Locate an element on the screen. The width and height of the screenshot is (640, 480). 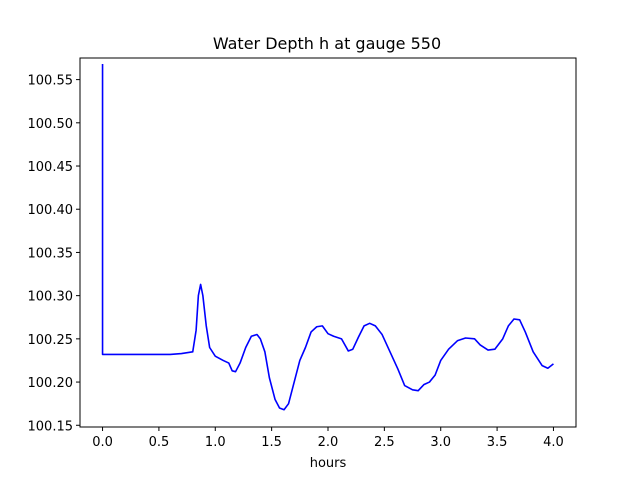
y-tick-label: 100.50 is located at coordinates (51, 124).